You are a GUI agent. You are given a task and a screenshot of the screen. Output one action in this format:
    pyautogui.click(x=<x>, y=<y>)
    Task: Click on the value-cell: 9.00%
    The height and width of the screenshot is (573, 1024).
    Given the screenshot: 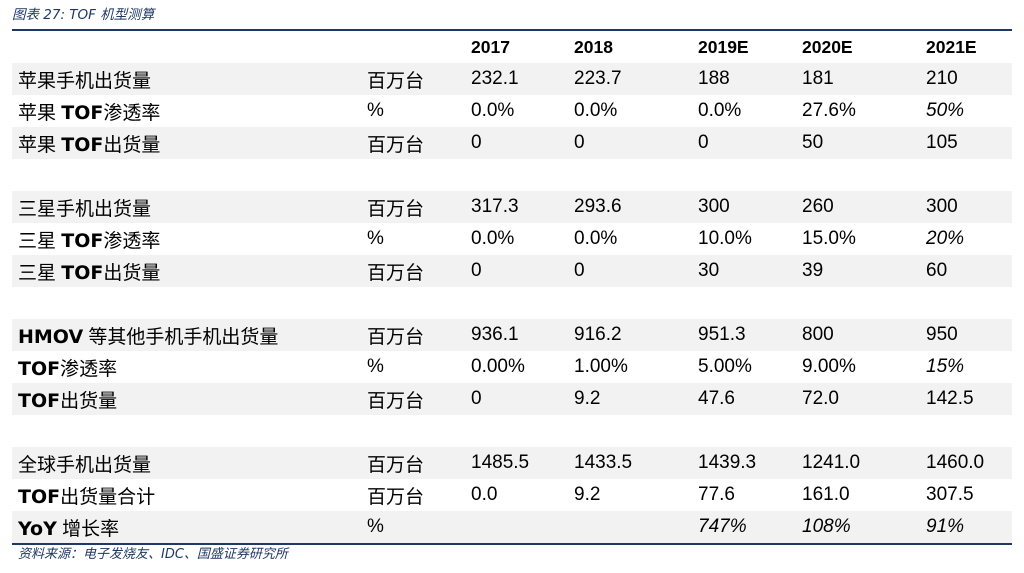 What is the action you would take?
    pyautogui.click(x=829, y=366)
    